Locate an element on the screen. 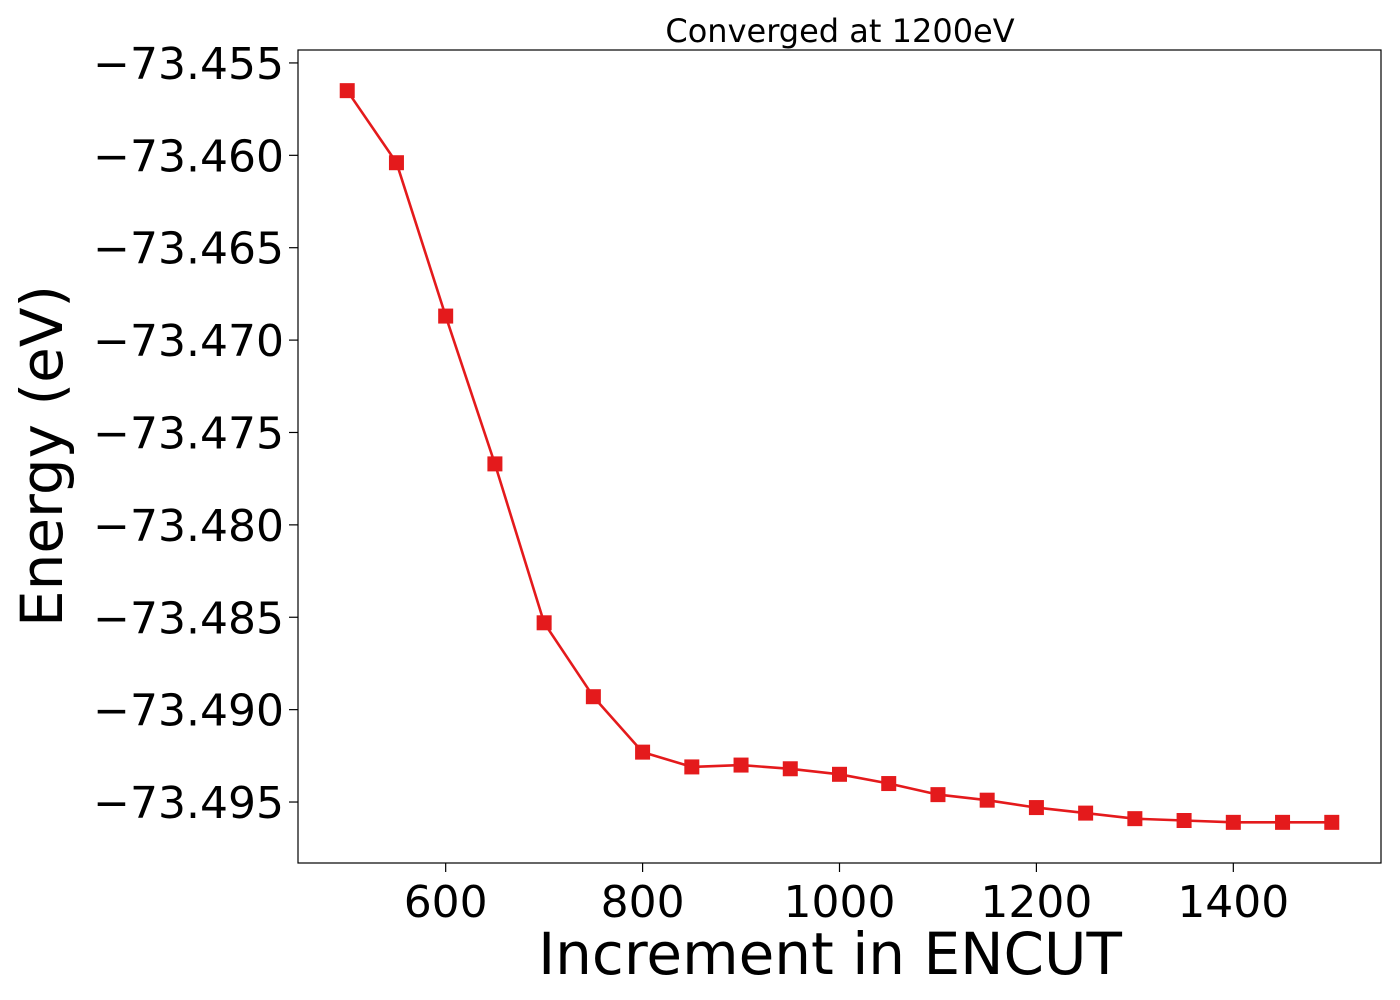  x-tick-label: 800 is located at coordinates (643, 902).